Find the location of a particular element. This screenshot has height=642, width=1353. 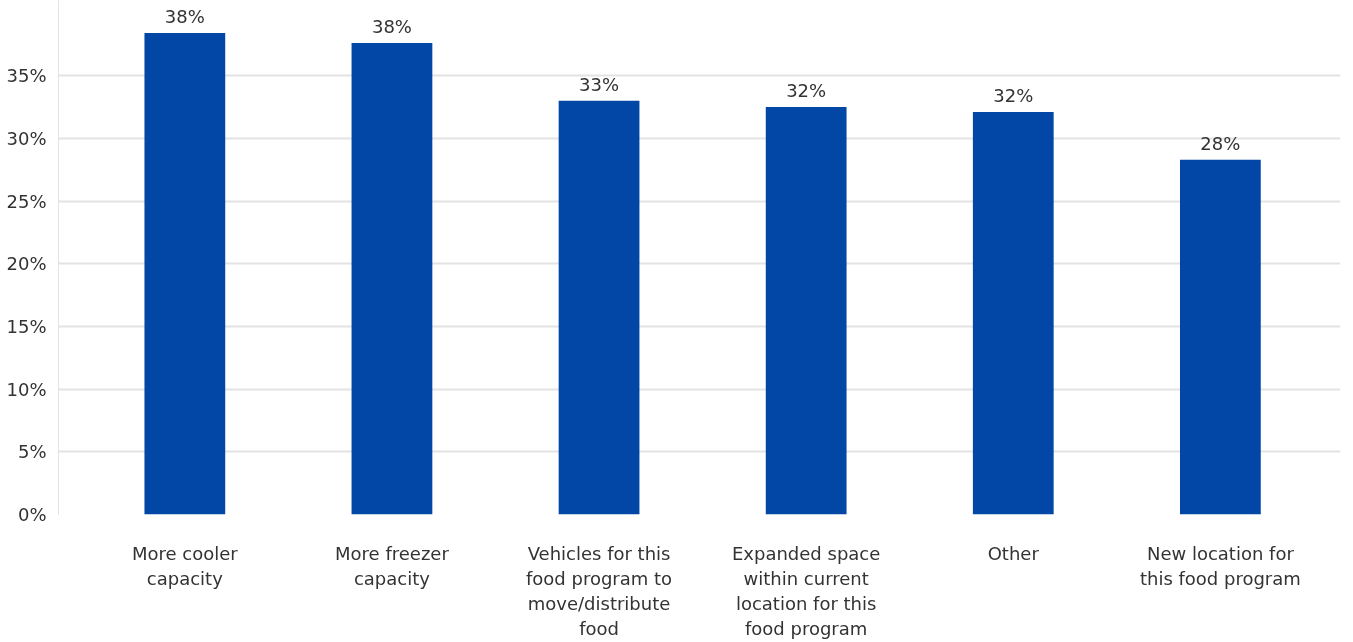

y-tick-label: 25% is located at coordinates (26, 201).